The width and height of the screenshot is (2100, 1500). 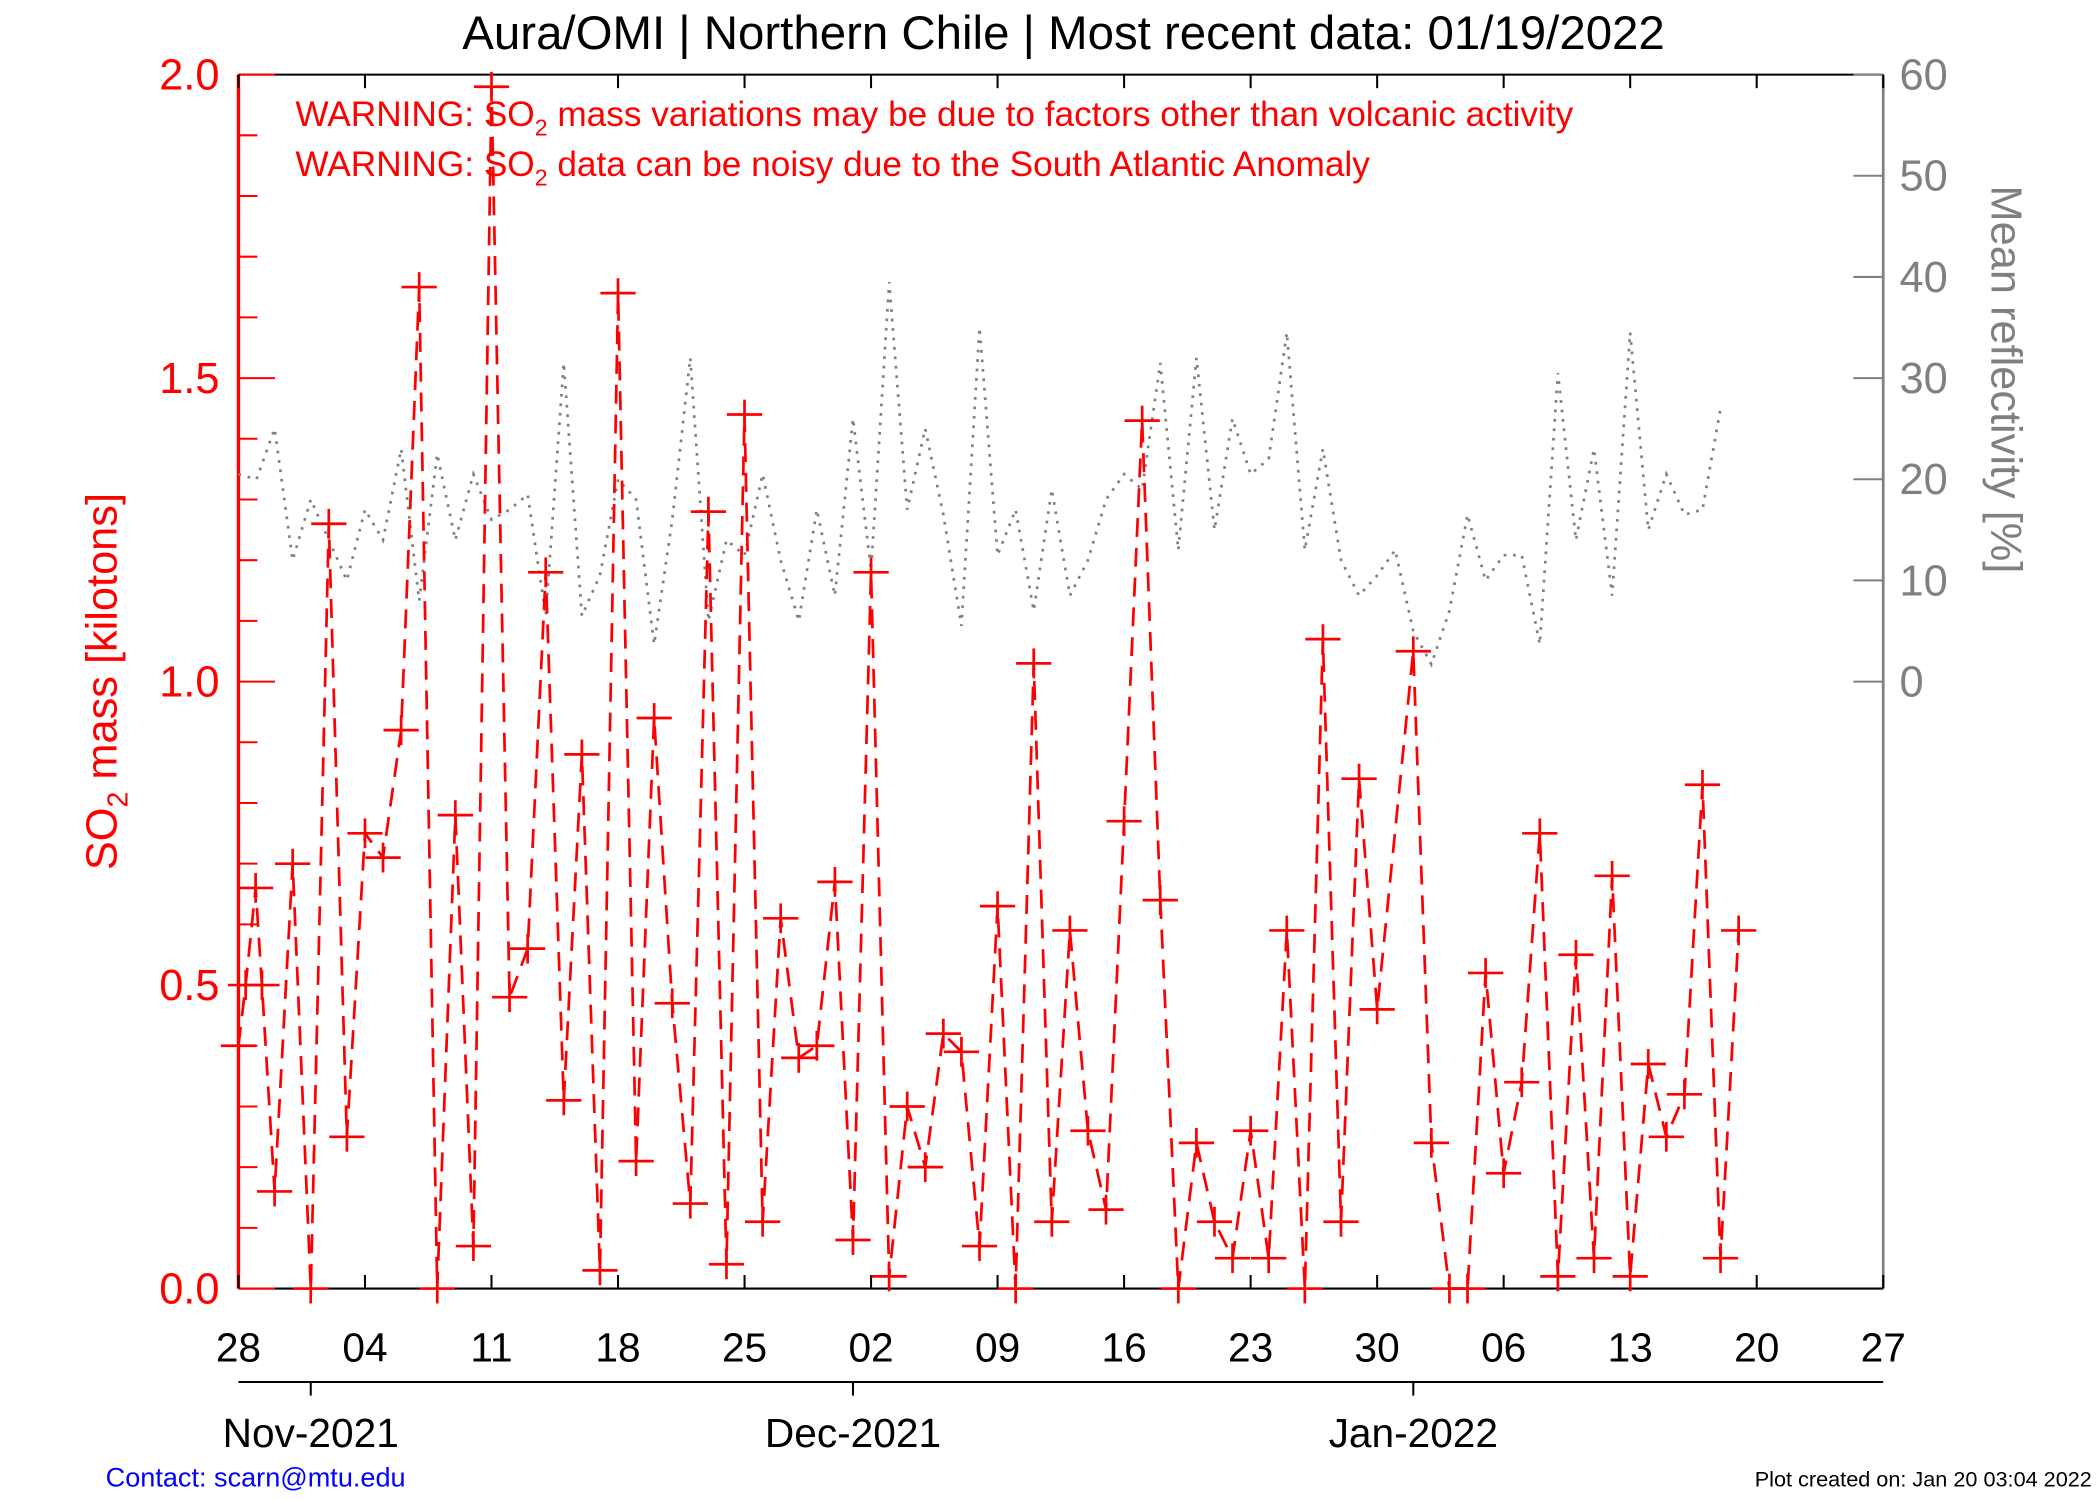 I want to click on plot-created: Plot created on: Jan 20 03:04 2022, so click(x=1923, y=1478).